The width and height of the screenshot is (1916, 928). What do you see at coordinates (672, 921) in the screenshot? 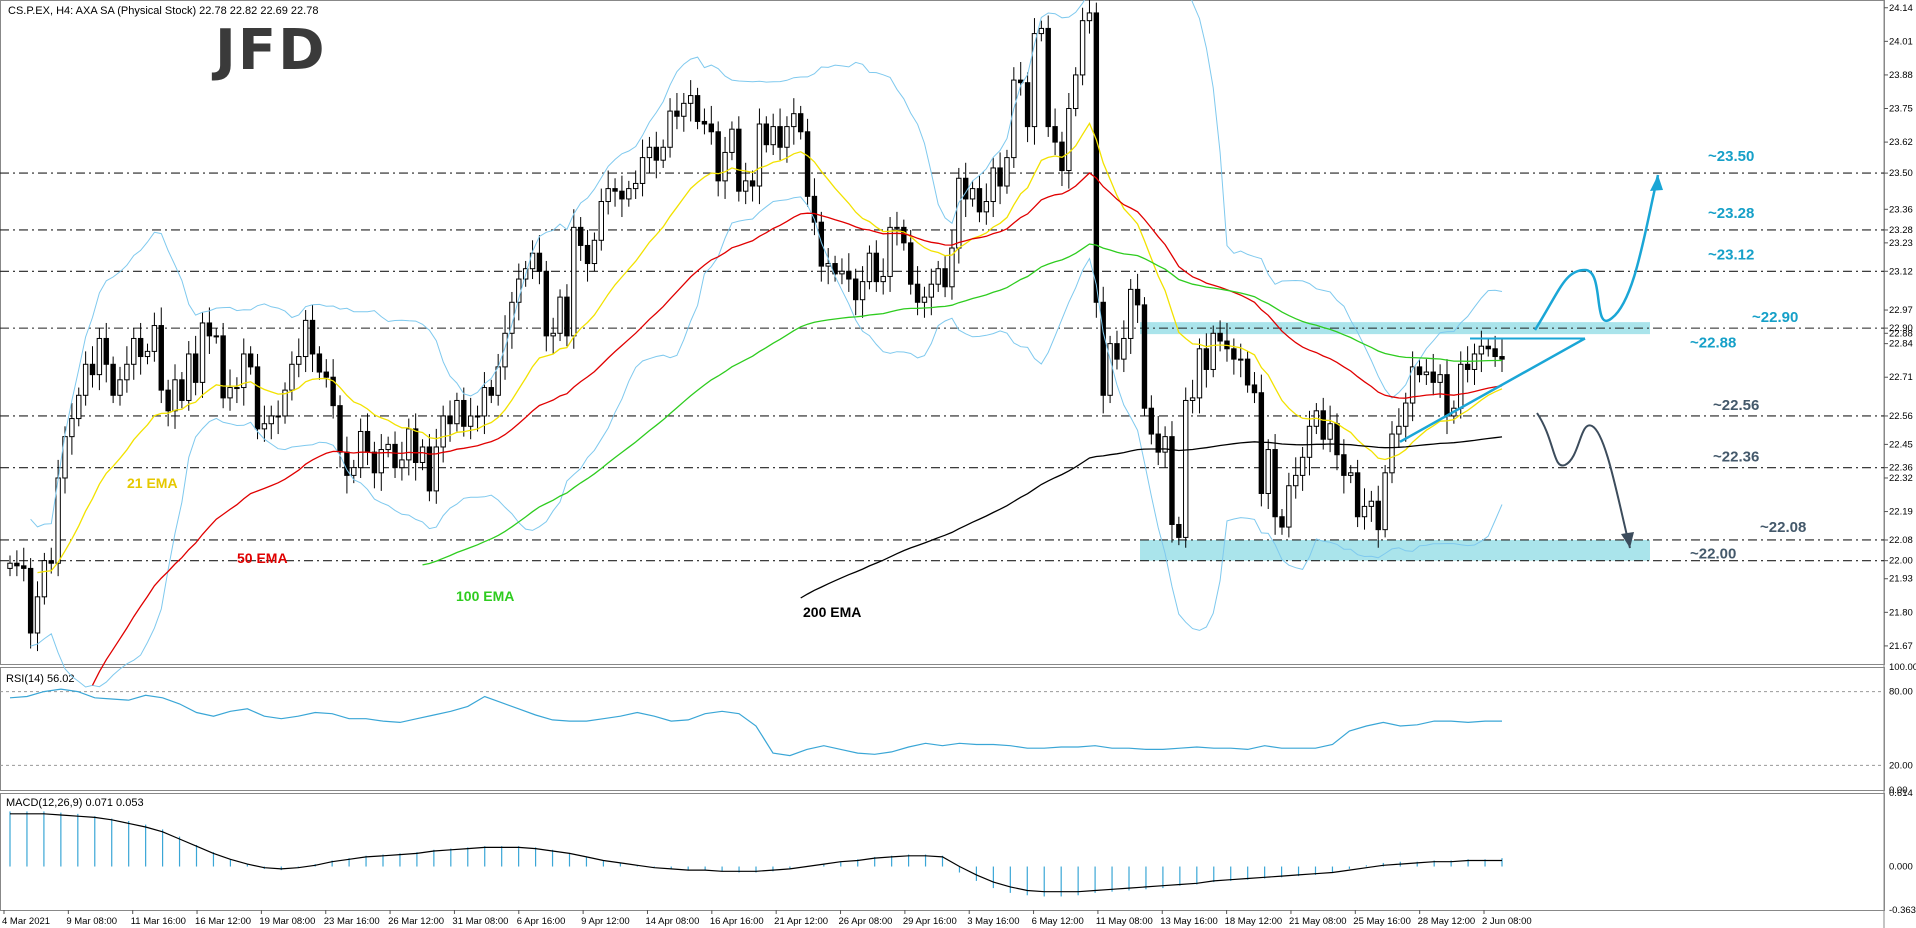
I see `time-tick-label: 14 Apr 08:00` at bounding box center [672, 921].